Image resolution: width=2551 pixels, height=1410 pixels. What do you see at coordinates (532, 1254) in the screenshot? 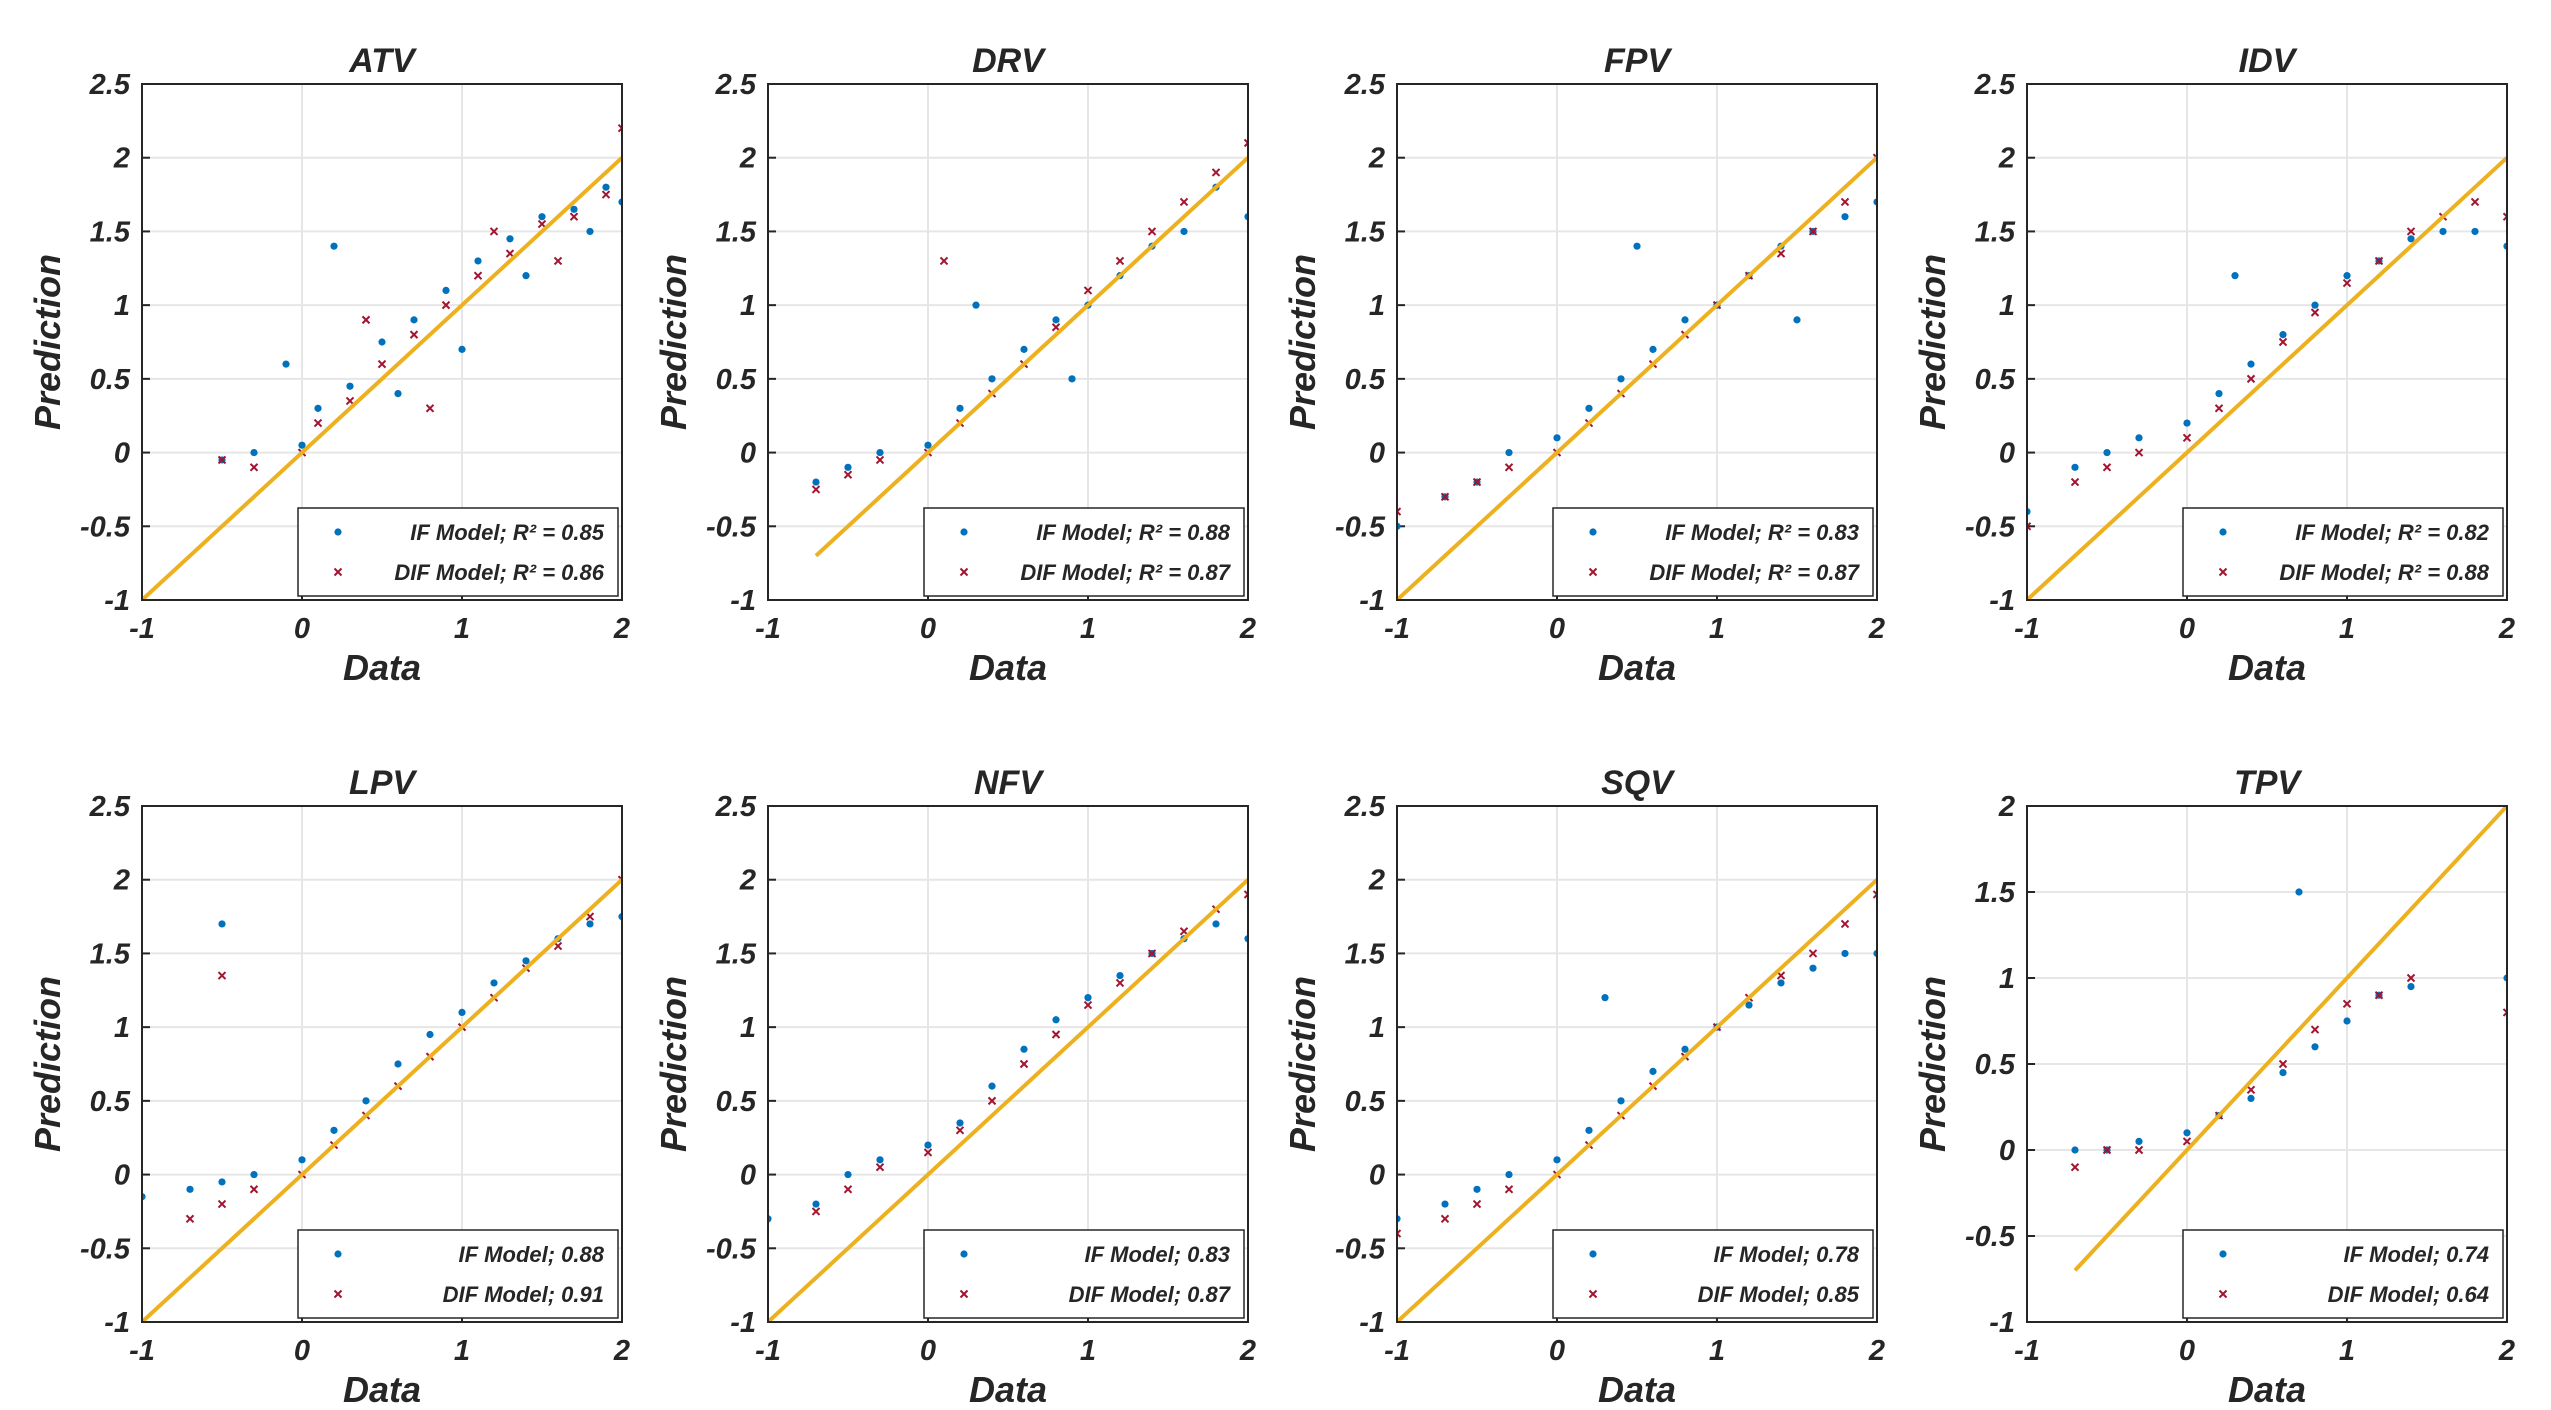
I see `legend-label: IF Model; 0.88` at bounding box center [532, 1254].